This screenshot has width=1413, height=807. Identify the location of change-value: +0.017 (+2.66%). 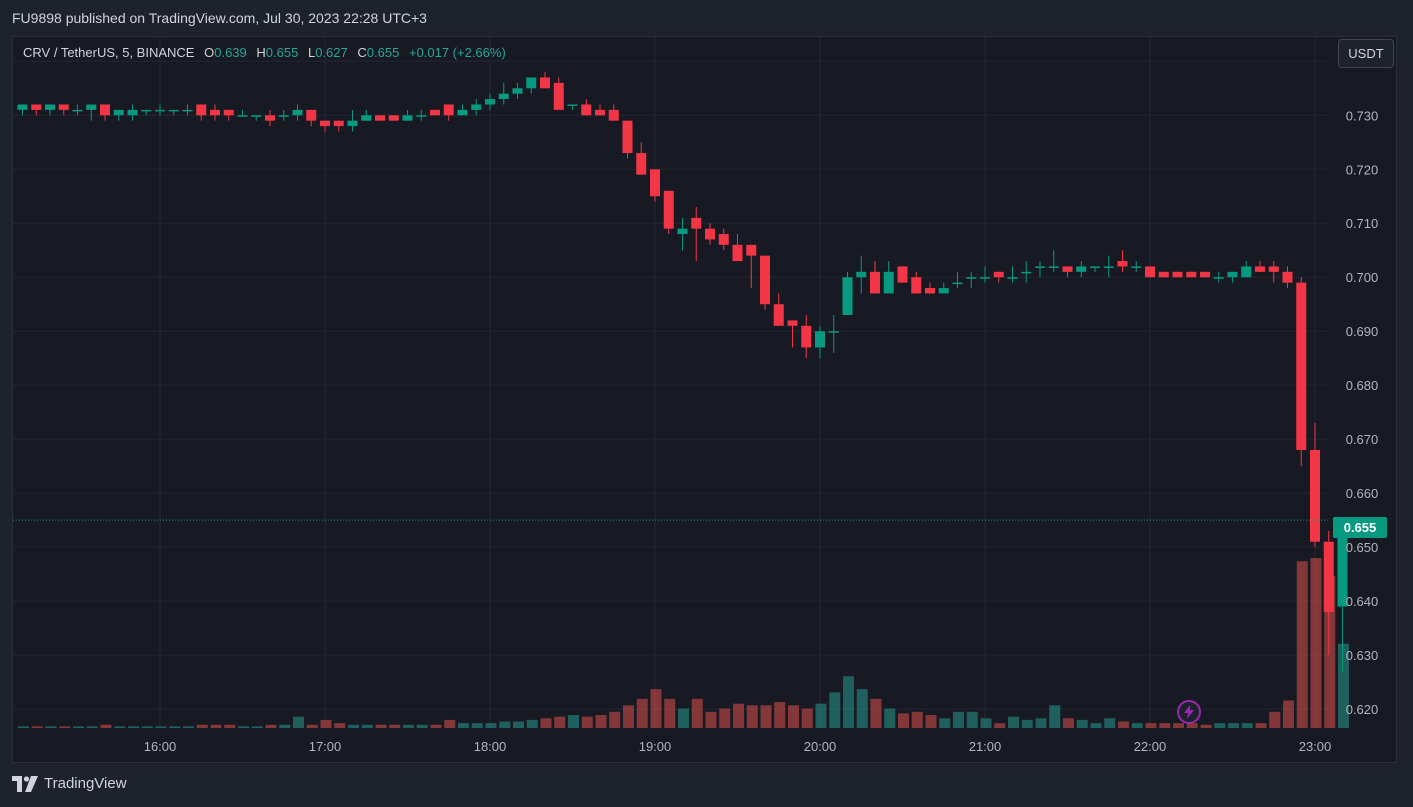
(457, 52).